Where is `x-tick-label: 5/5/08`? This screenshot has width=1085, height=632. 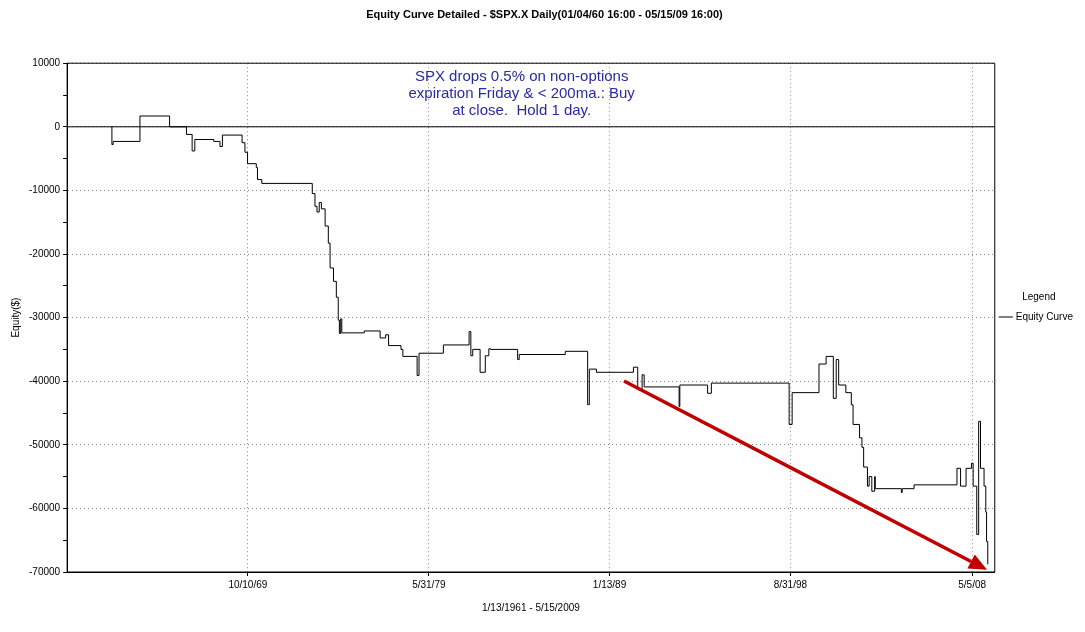
x-tick-label: 5/5/08 is located at coordinates (972, 584).